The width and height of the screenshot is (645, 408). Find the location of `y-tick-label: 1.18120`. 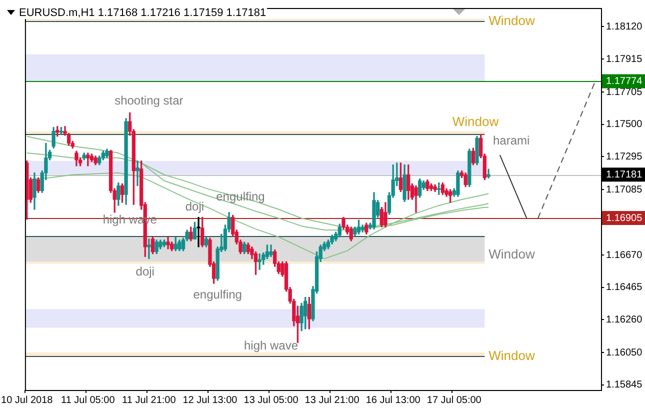

y-tick-label: 1.18120 is located at coordinates (624, 26).